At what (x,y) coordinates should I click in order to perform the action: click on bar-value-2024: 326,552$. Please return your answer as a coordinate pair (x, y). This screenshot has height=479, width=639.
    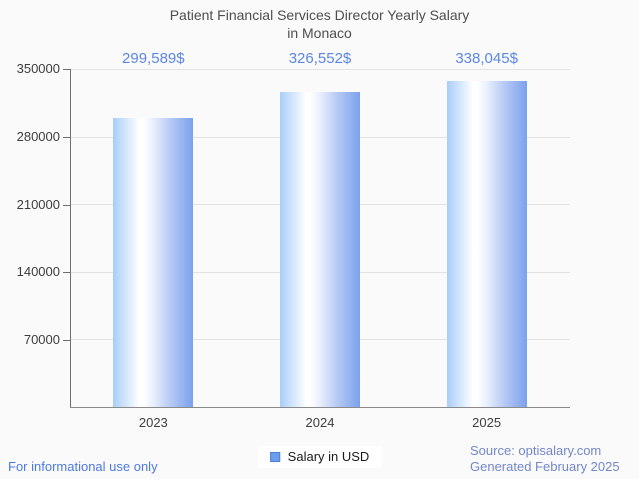
    Looking at the image, I should click on (320, 58).